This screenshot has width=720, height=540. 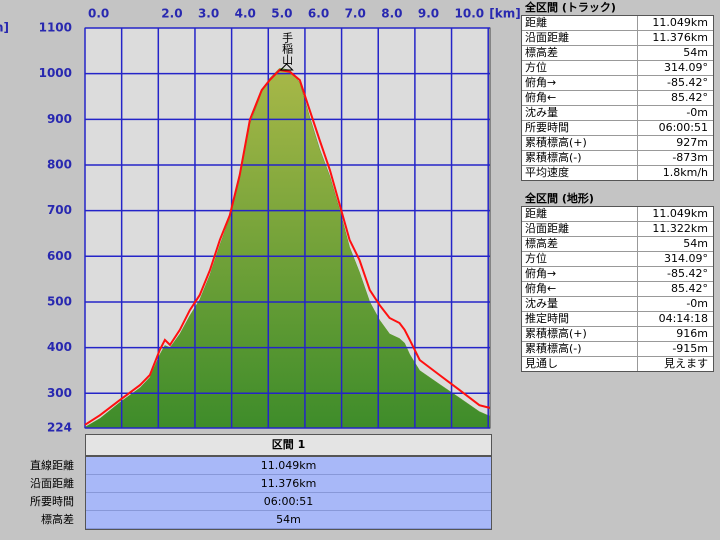 I want to click on x-tick-label: 7.0, so click(x=355, y=14).